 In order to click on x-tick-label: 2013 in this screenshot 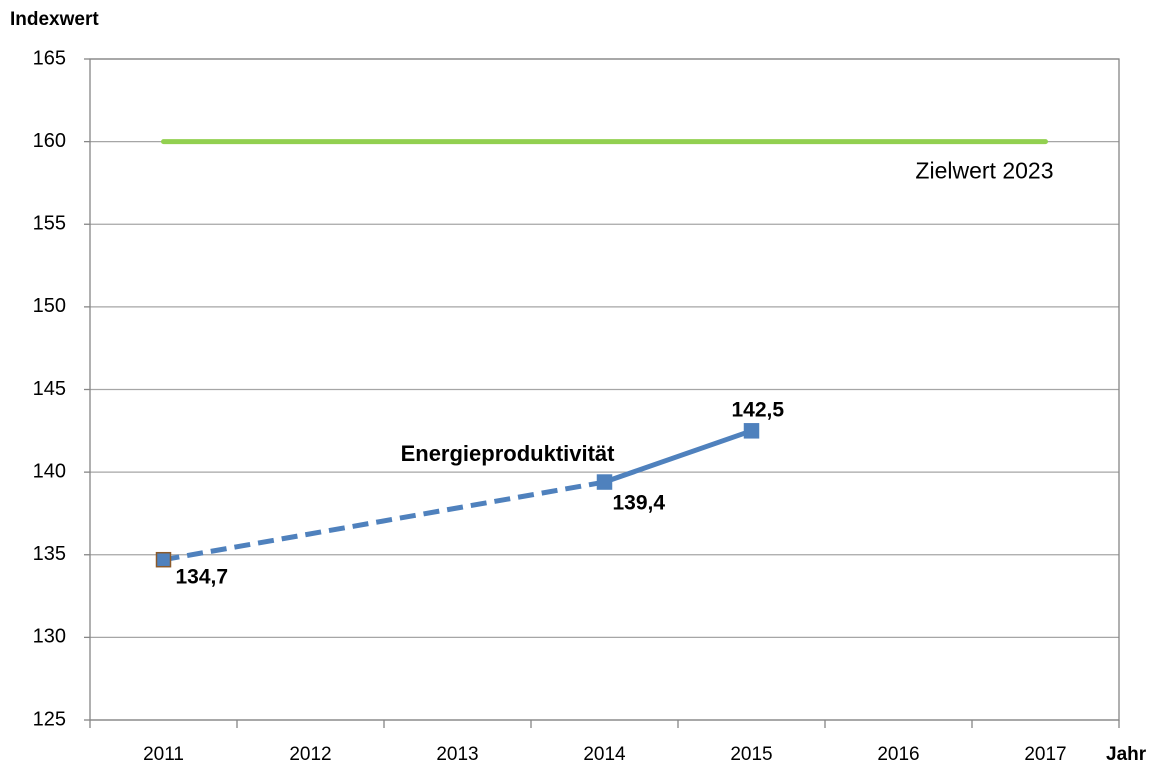, I will do `click(457, 754)`.